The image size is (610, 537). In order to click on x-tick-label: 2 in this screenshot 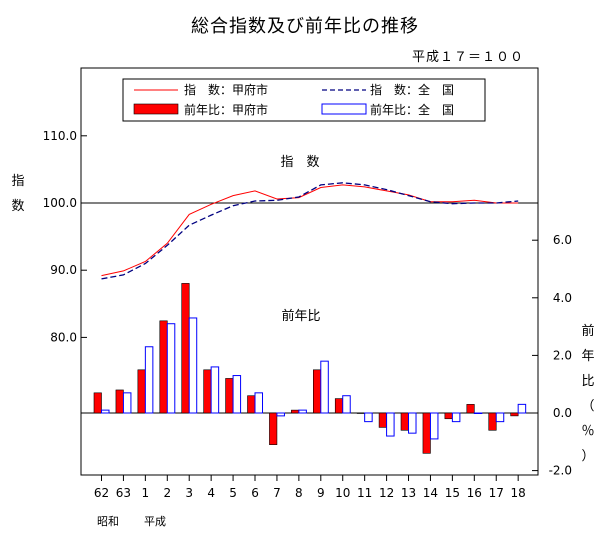, I will do `click(167, 493)`.